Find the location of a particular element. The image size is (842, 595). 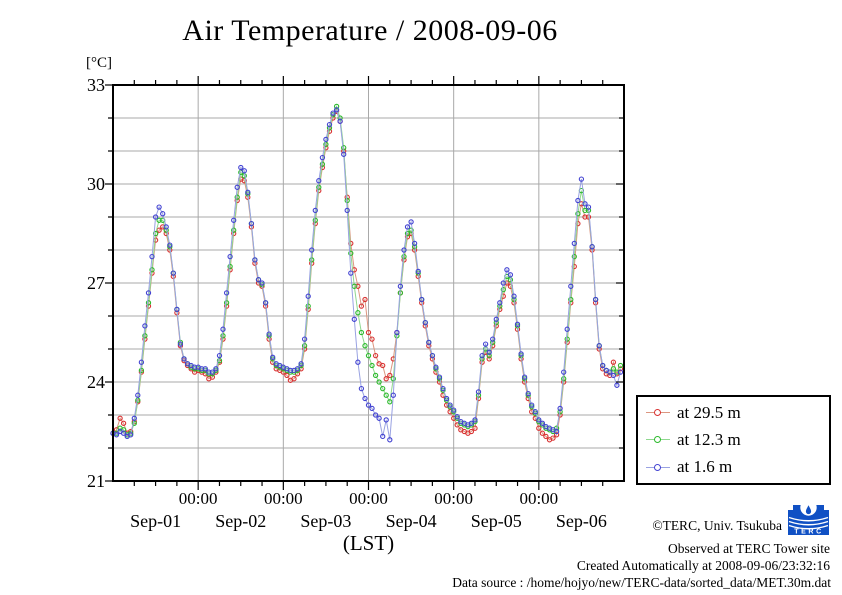

x-day-label: Sep-05 is located at coordinates (496, 521).